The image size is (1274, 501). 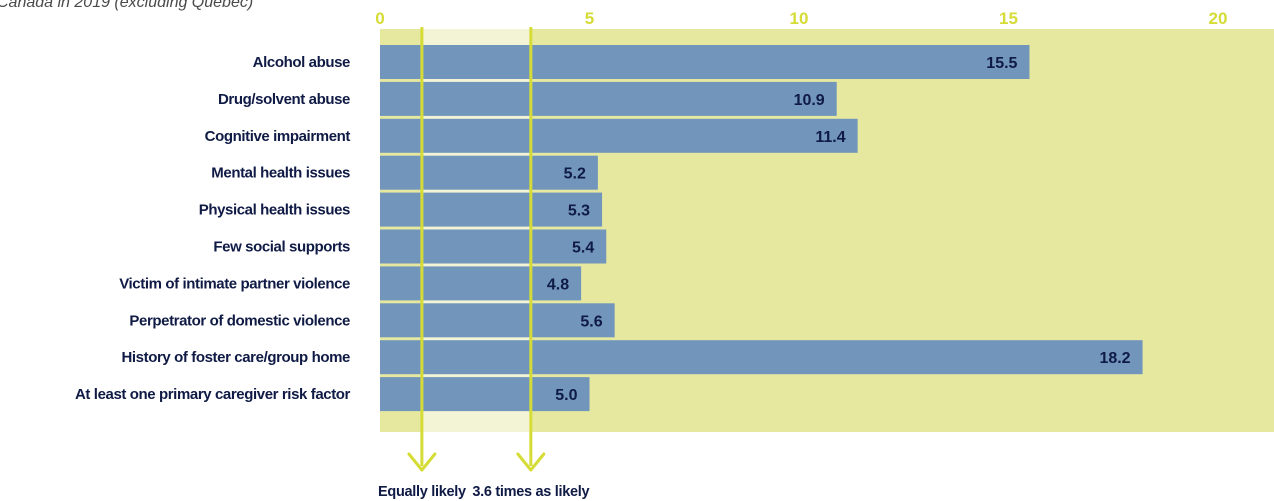 What do you see at coordinates (239, 320) in the screenshot?
I see `category-label: Perpetrator of domestic violence` at bounding box center [239, 320].